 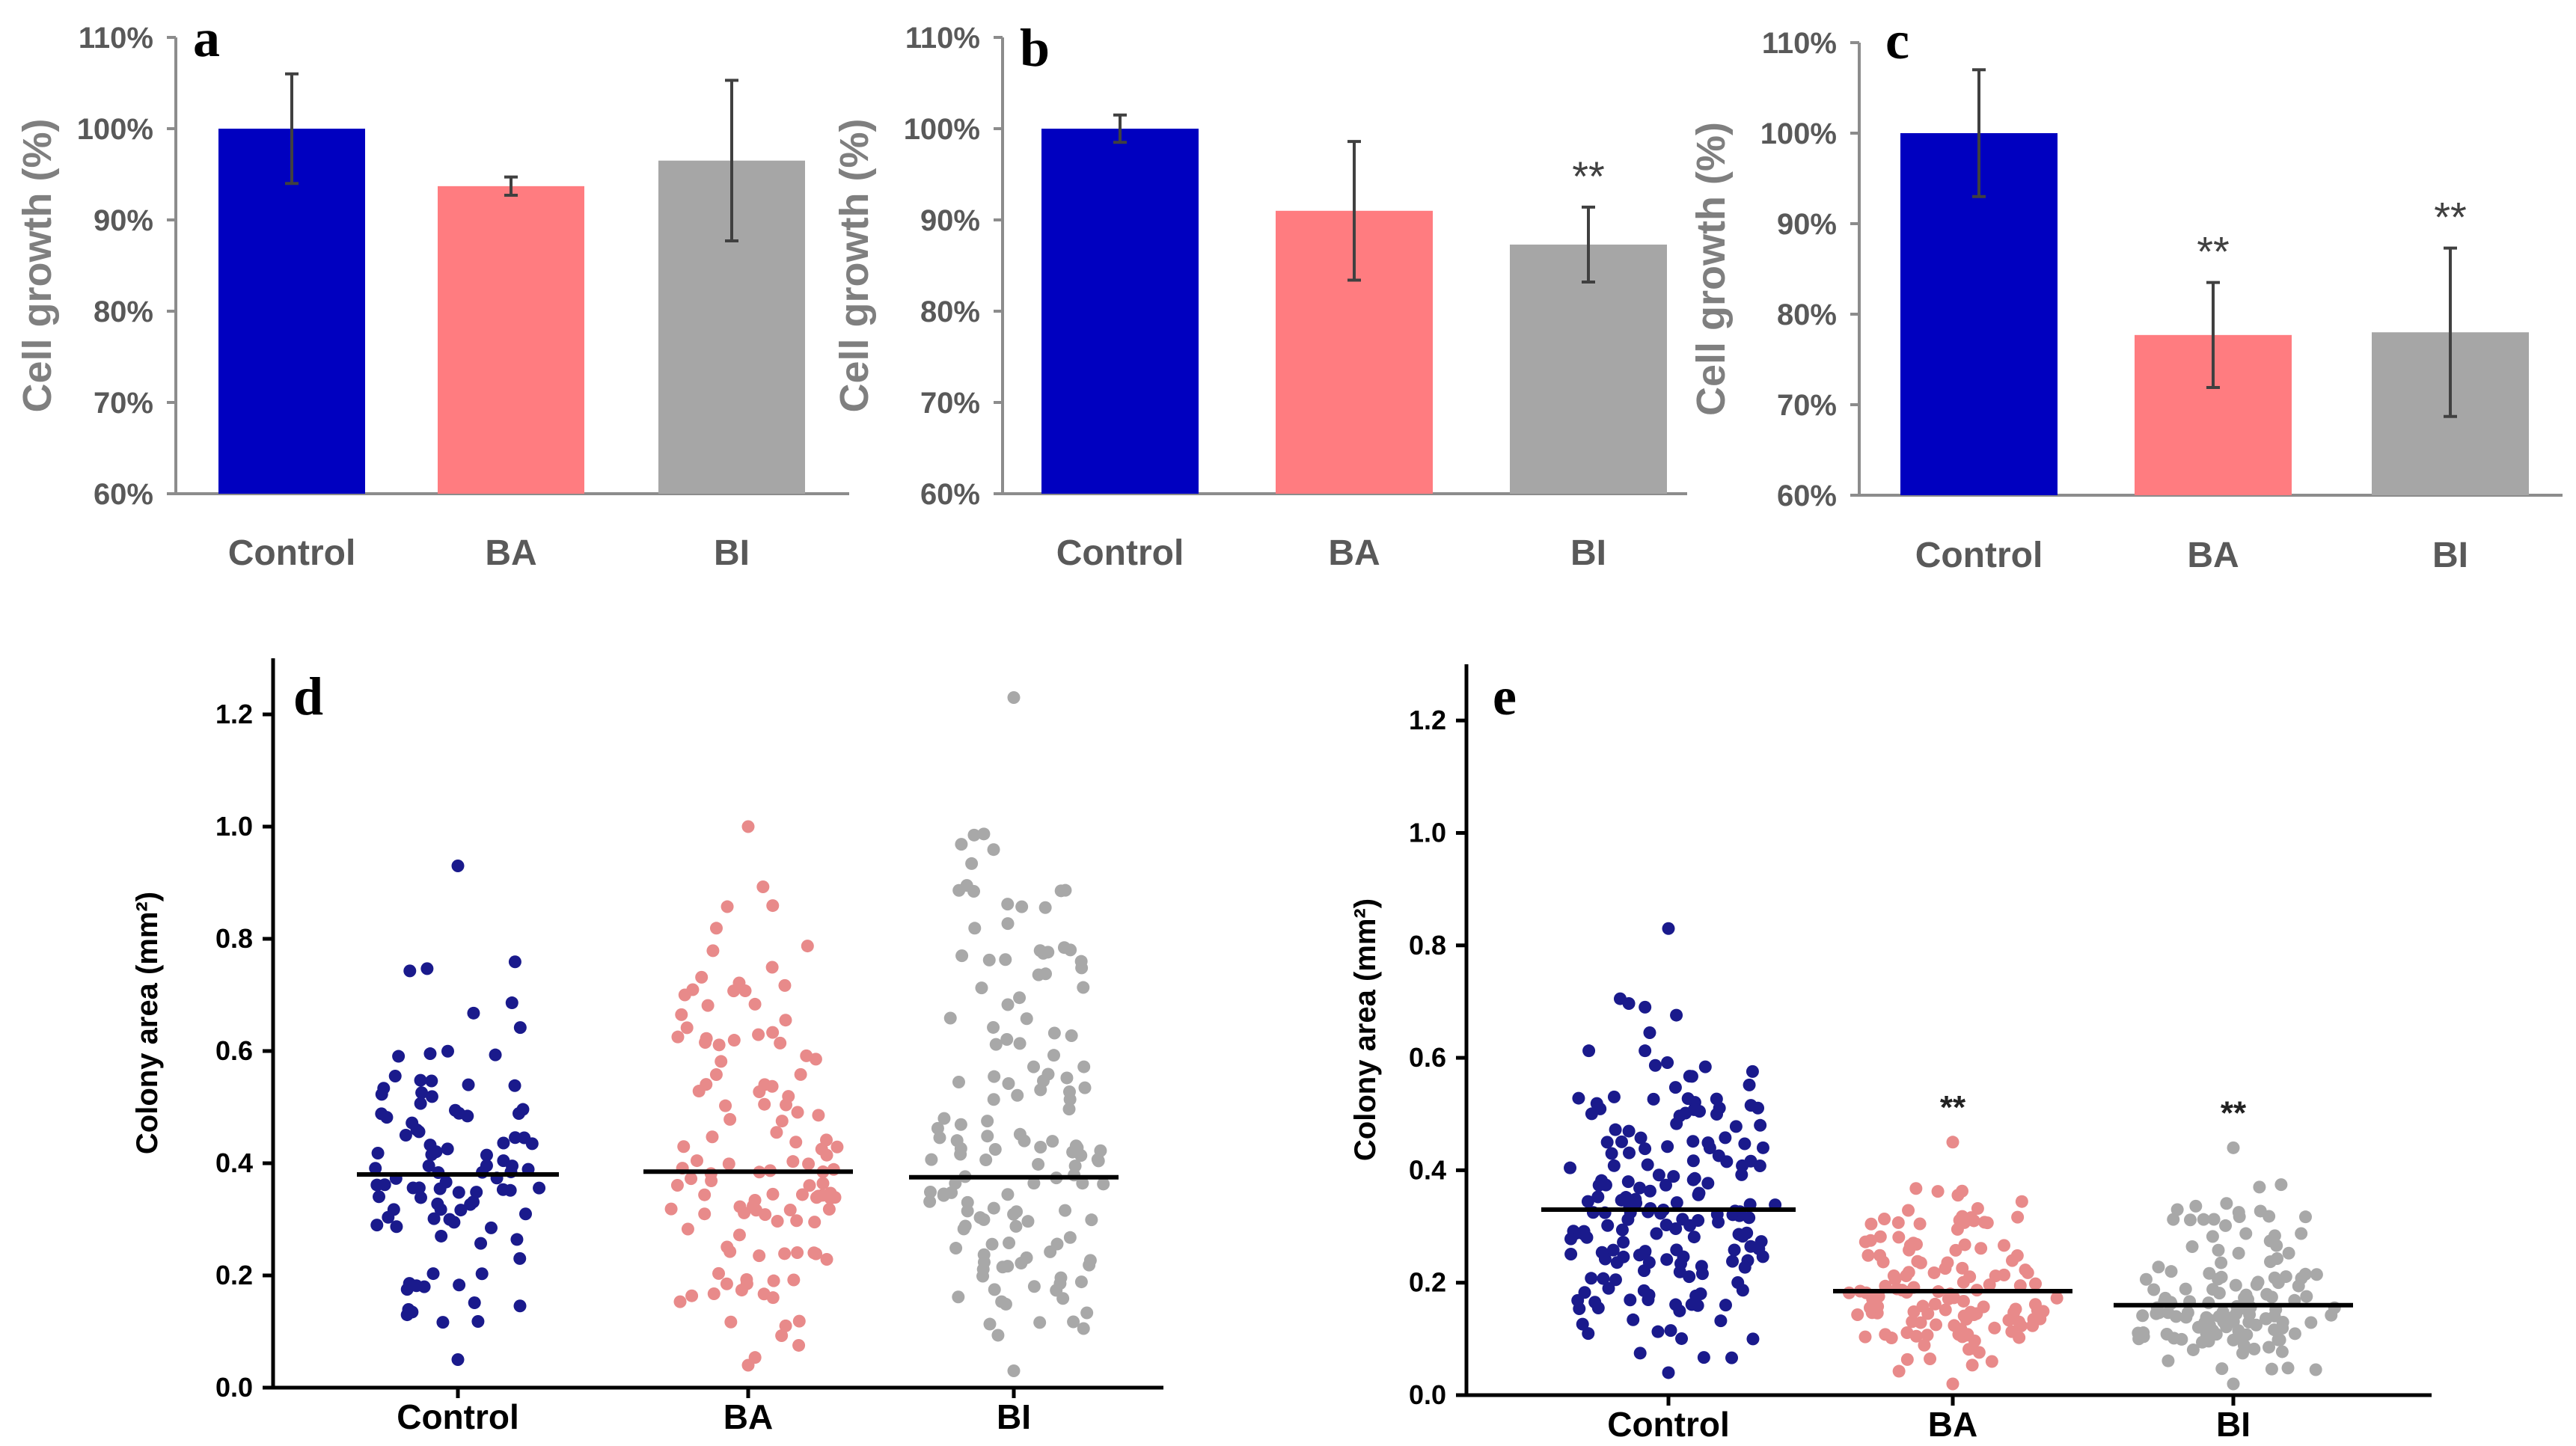 What do you see at coordinates (115, 129) in the screenshot?
I see `y-tick-label: 100%` at bounding box center [115, 129].